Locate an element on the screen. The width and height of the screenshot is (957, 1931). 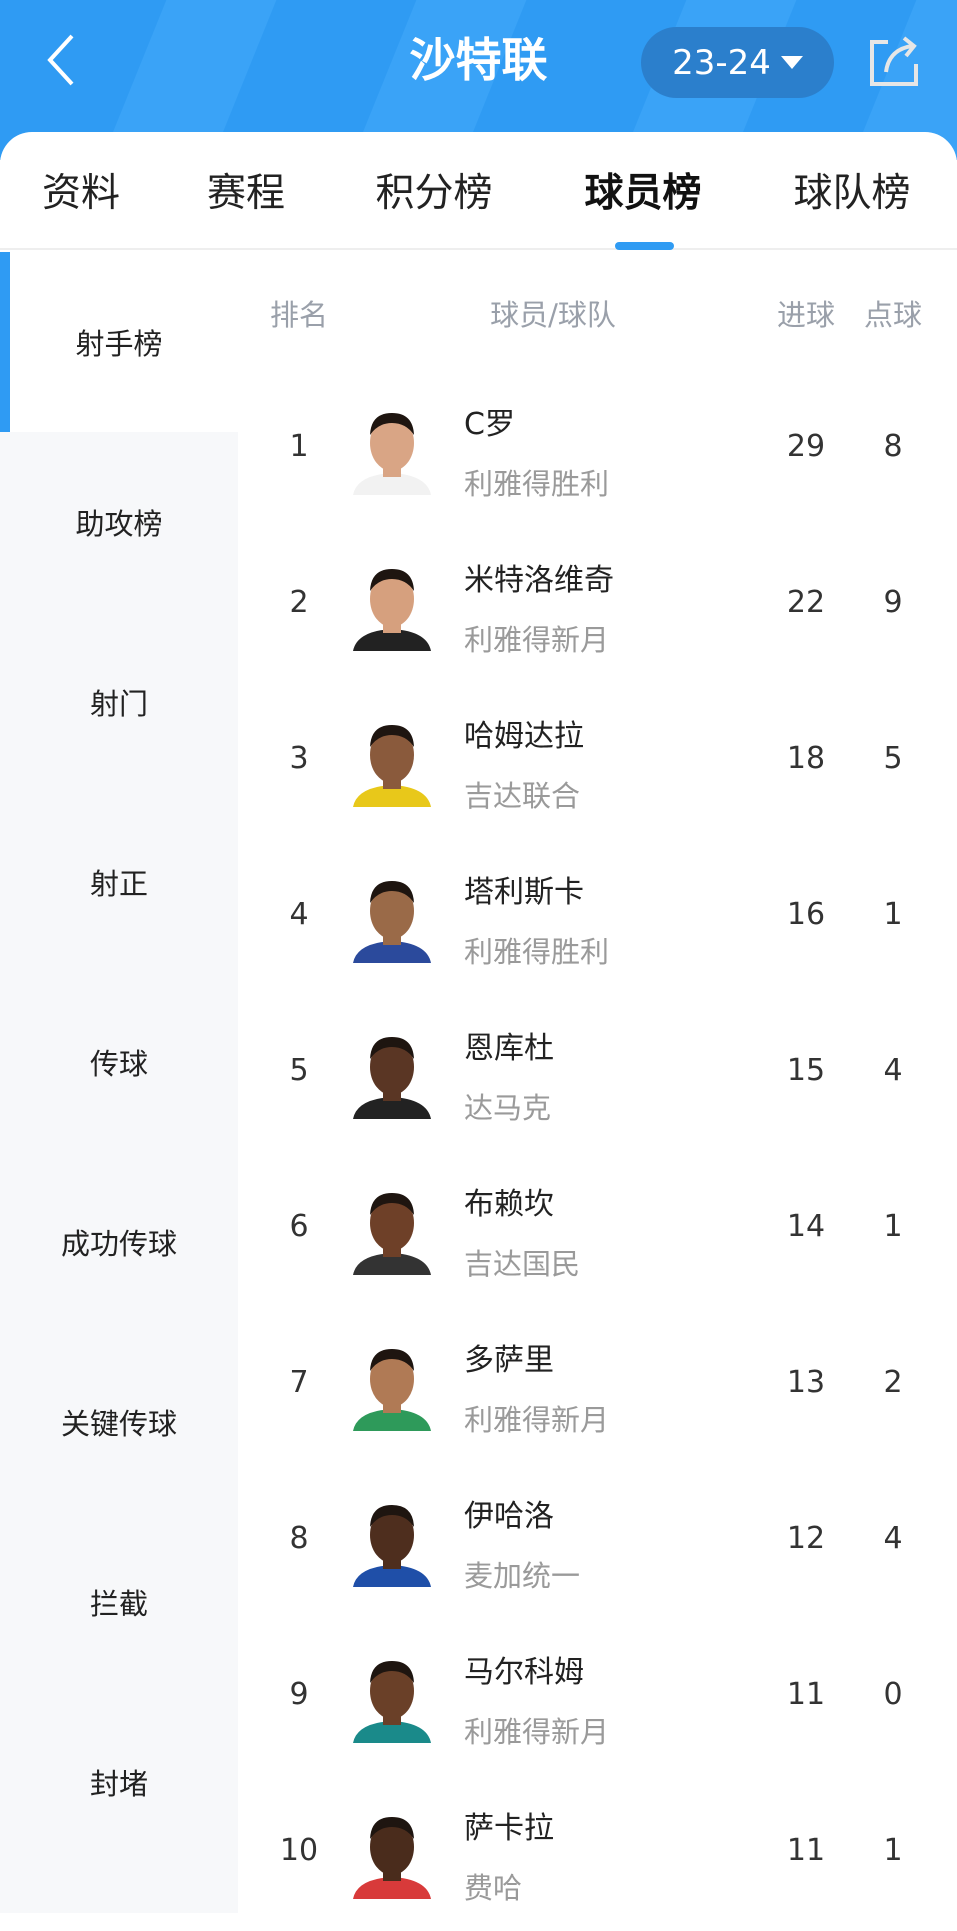
sidebar-item-label: 封堵 is located at coordinates (118, 1784).